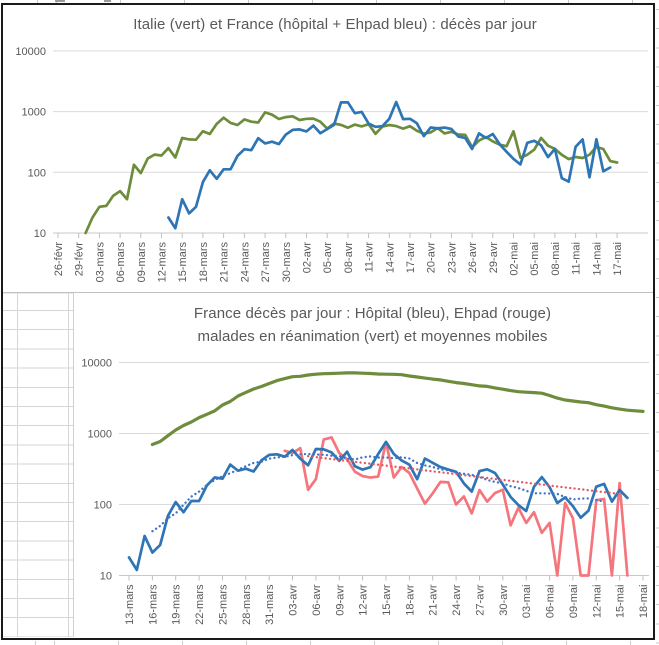 Image resolution: width=659 pixels, height=645 pixels. Describe the element at coordinates (329, 643) in the screenshot. I see `sheet-gridlines-bottom` at that location.